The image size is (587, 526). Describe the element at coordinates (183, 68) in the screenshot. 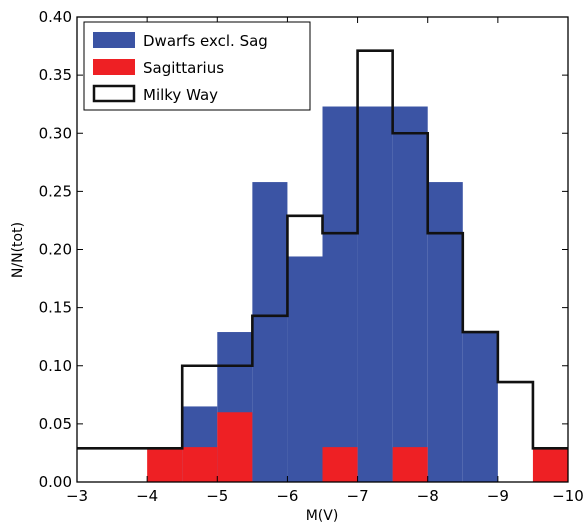

I see `legend-label-sagittarius: Sagittarius` at that location.